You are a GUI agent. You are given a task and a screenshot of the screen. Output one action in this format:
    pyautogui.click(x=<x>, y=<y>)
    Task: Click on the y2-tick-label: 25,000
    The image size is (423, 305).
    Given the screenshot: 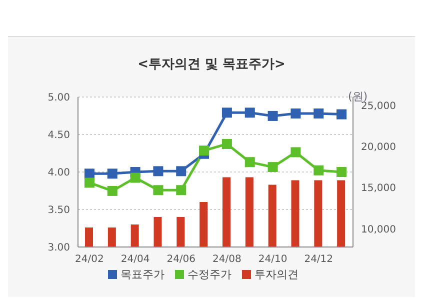 What is the action you would take?
    pyautogui.click(x=378, y=106)
    